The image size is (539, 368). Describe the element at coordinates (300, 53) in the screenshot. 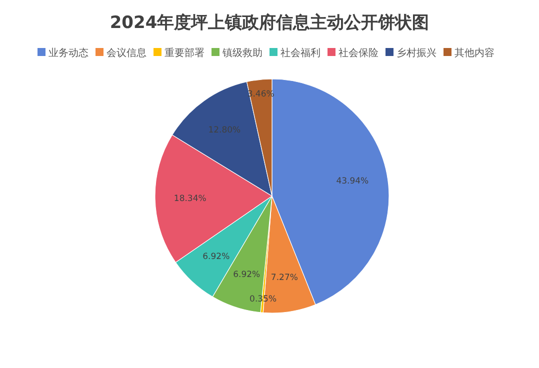

I see `legend-label: 社会福利` at that location.